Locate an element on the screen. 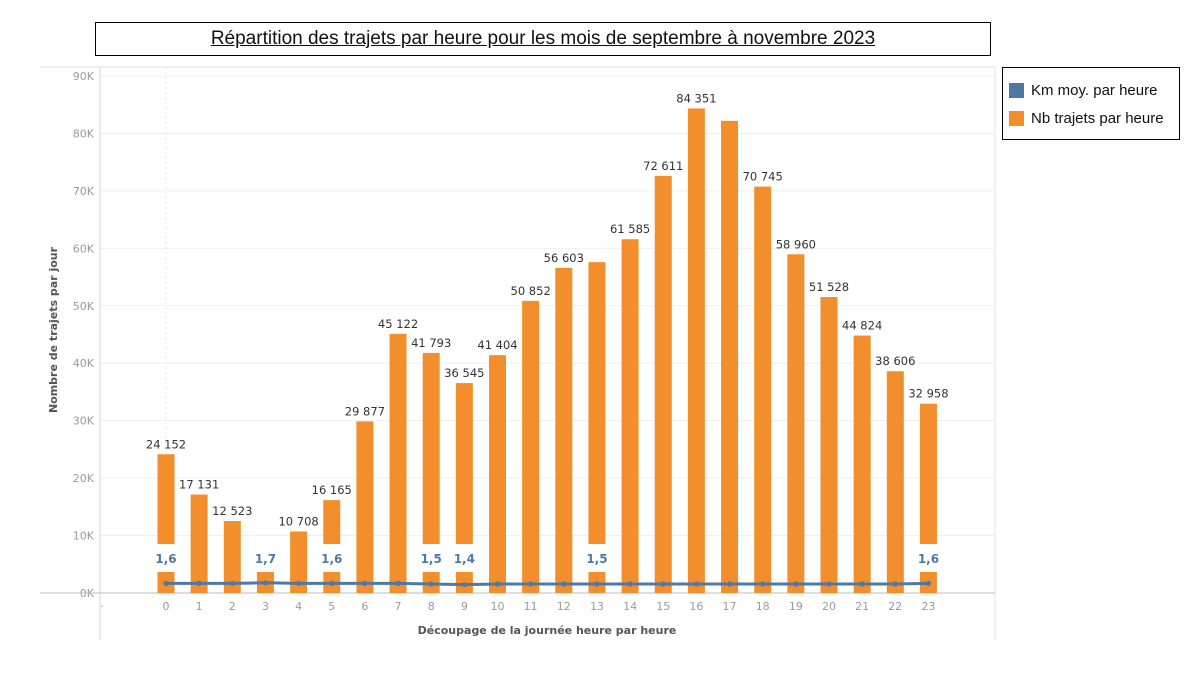 The width and height of the screenshot is (1200, 675). line-layer is located at coordinates (547, 584).